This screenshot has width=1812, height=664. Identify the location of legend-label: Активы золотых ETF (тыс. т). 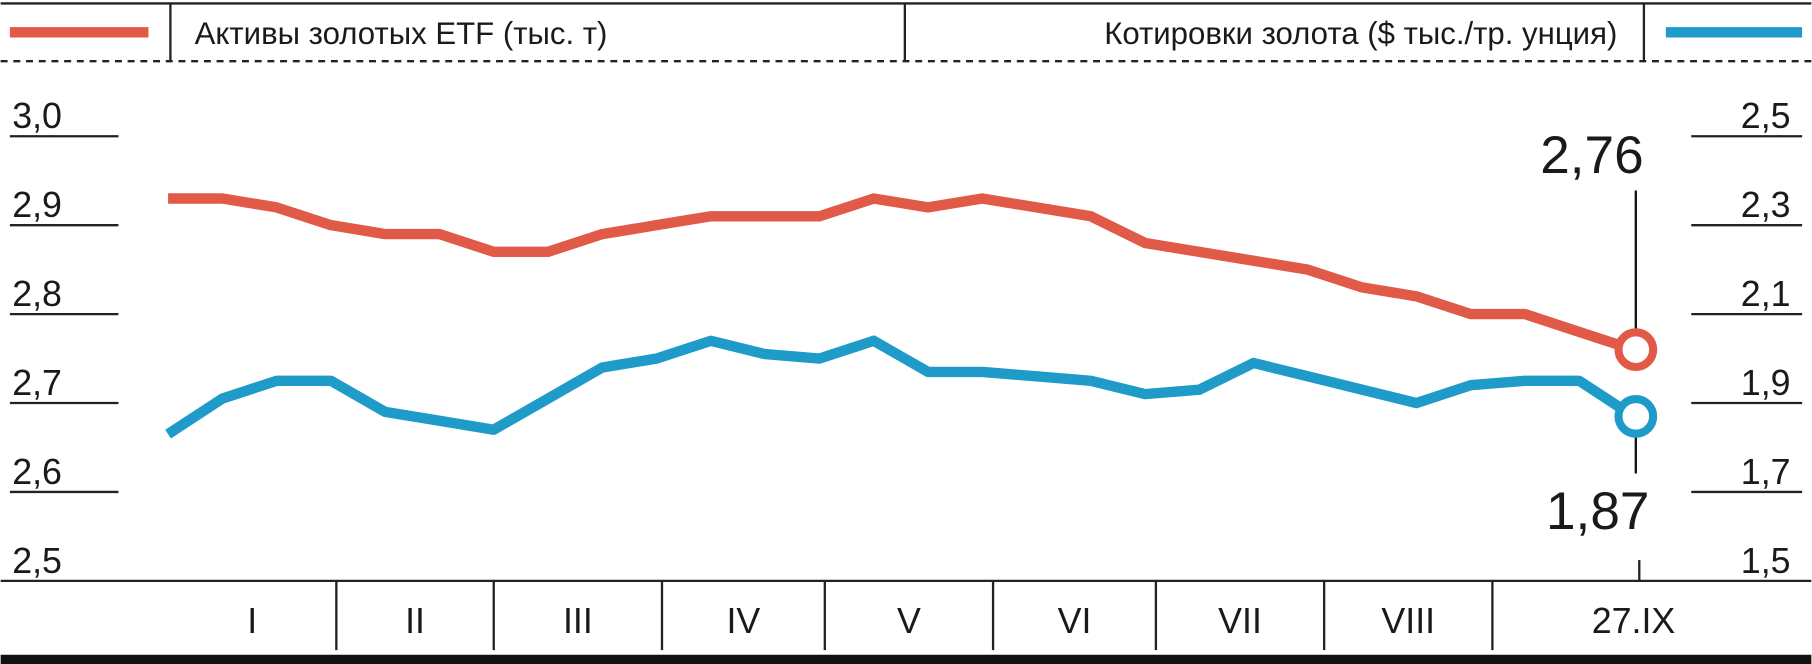
(401, 33).